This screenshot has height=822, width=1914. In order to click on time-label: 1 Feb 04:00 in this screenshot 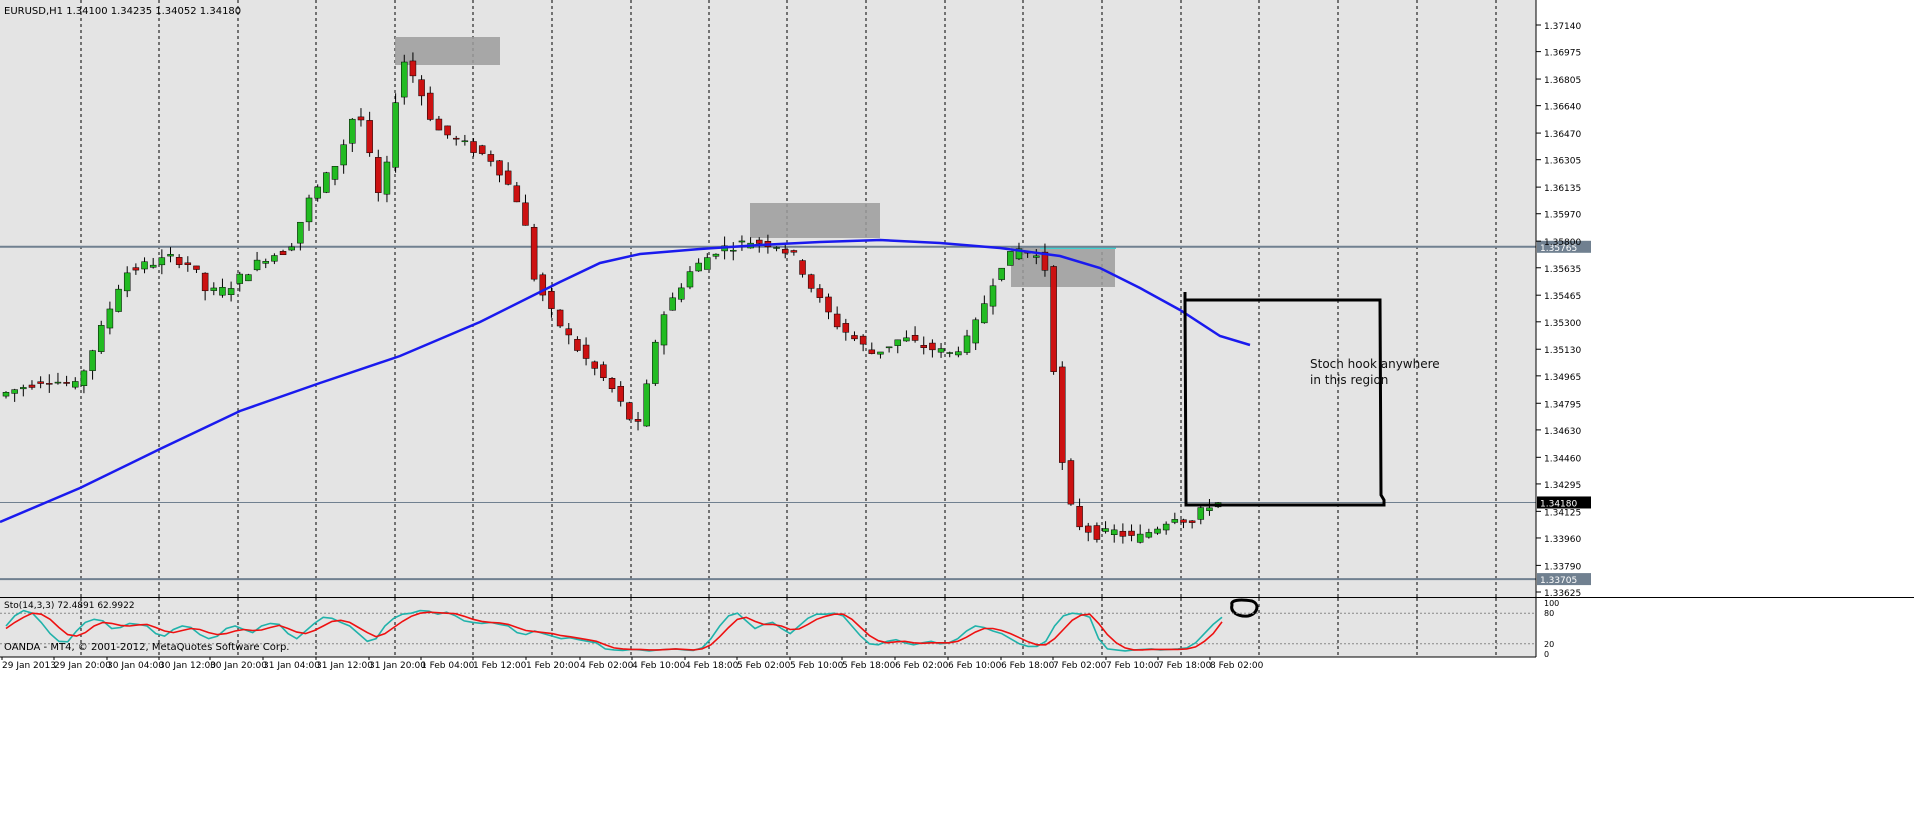, I will do `click(448, 666)`.